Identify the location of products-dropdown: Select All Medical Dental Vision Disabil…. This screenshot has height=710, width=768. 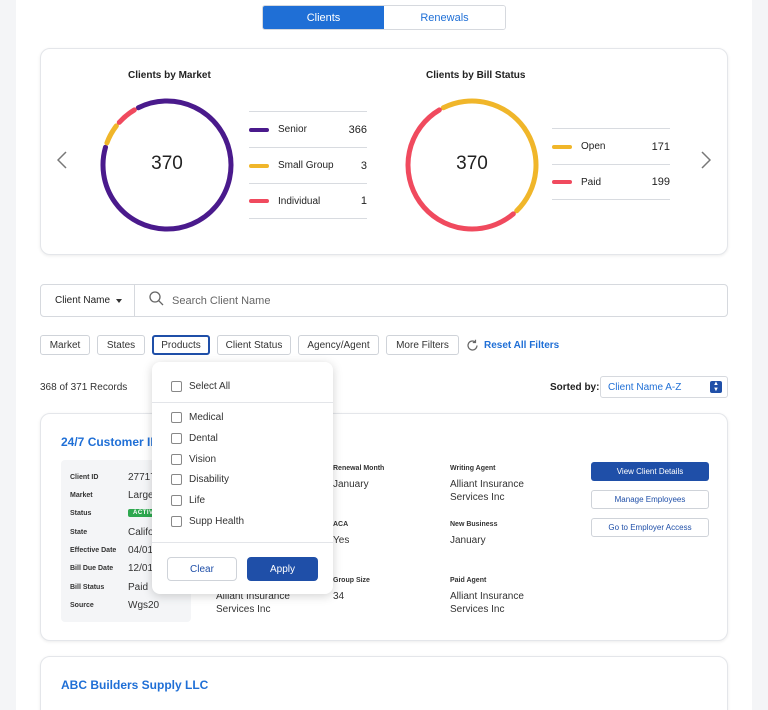
(242, 478).